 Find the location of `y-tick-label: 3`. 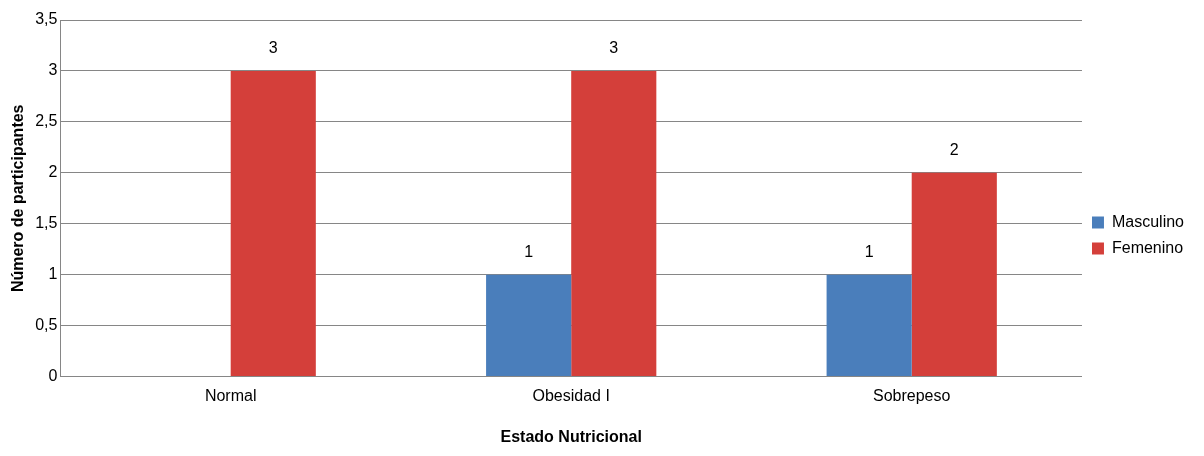

y-tick-label: 3 is located at coordinates (53, 70).